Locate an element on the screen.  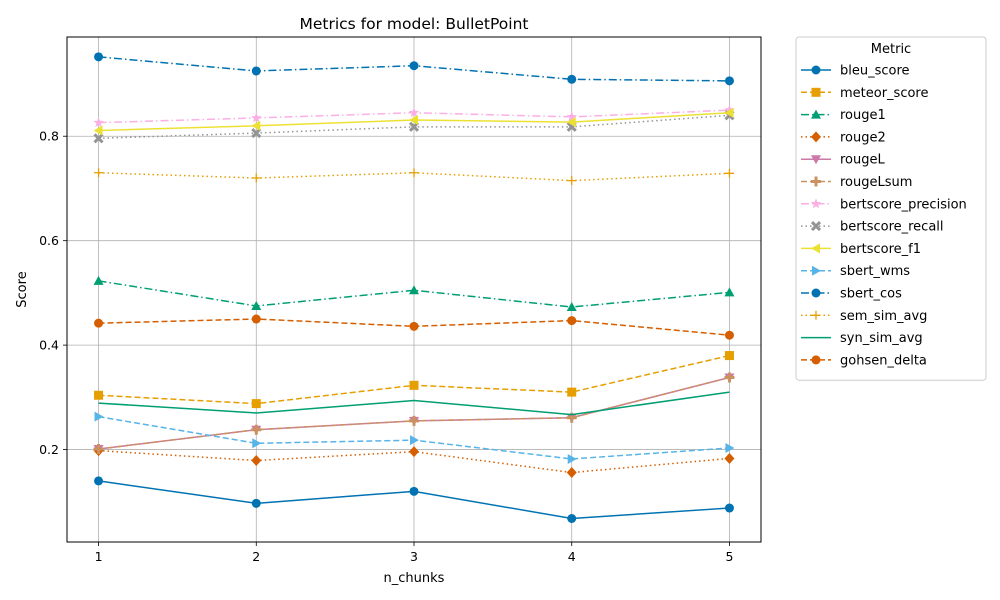
series-syn_sim_avg is located at coordinates (414, 403).